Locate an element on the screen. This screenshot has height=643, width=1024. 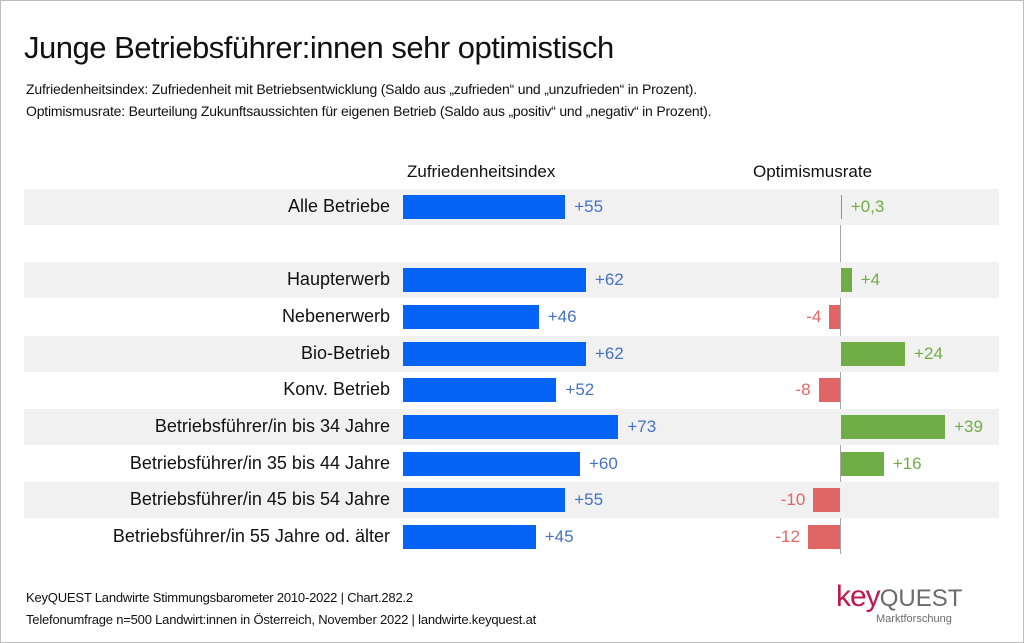
satisfaction-value-label: +45 is located at coordinates (559, 536).